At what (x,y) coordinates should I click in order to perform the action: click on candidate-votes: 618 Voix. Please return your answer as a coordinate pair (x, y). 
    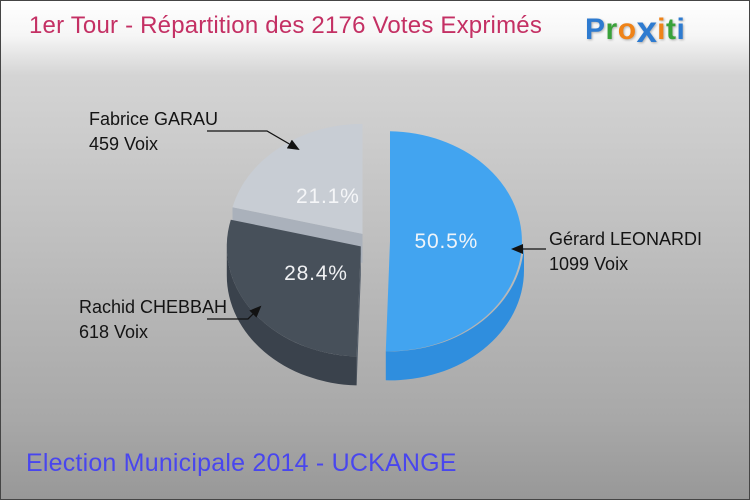
    Looking at the image, I should click on (114, 332).